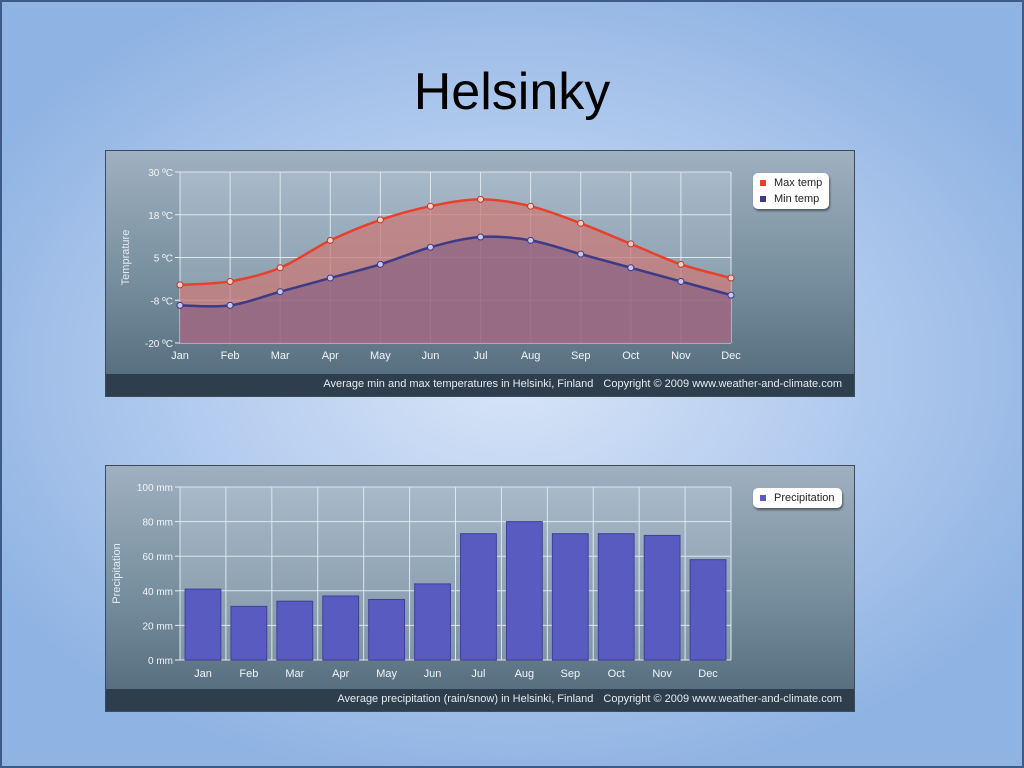  I want to click on y-axis-title: Precipitation, so click(117, 573).